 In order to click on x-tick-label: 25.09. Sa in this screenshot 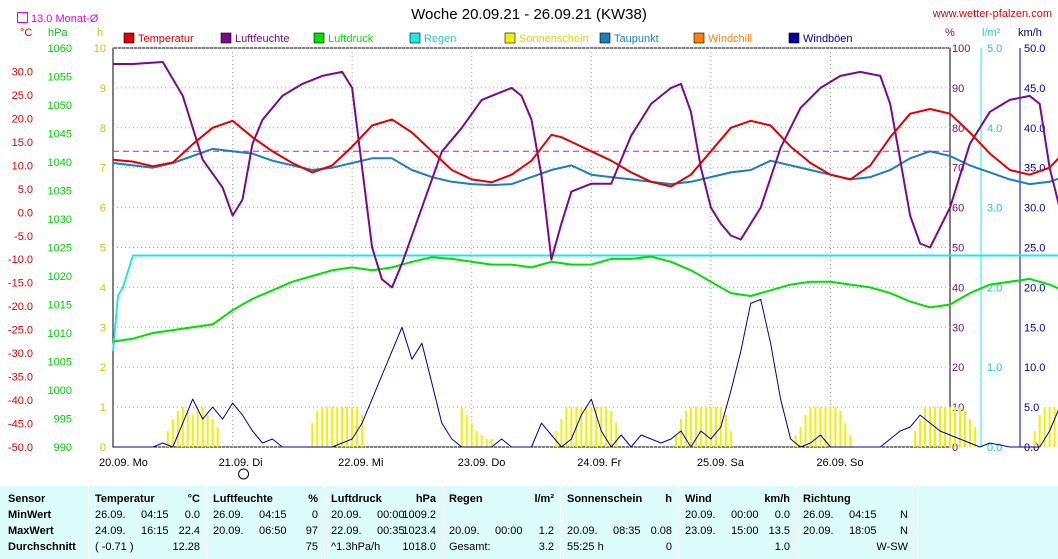, I will do `click(721, 463)`.